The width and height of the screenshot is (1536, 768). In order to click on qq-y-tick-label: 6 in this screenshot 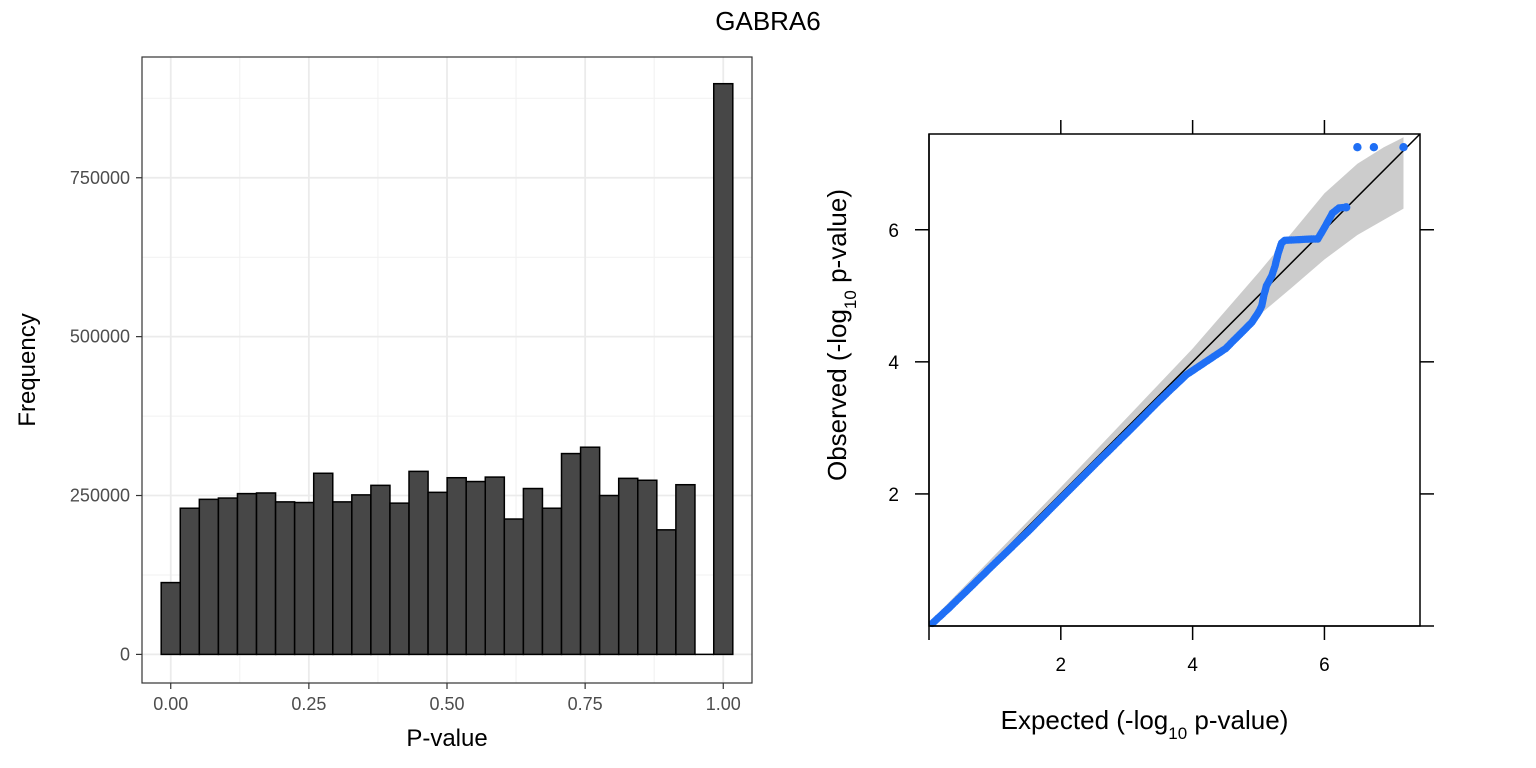, I will do `click(893, 231)`.